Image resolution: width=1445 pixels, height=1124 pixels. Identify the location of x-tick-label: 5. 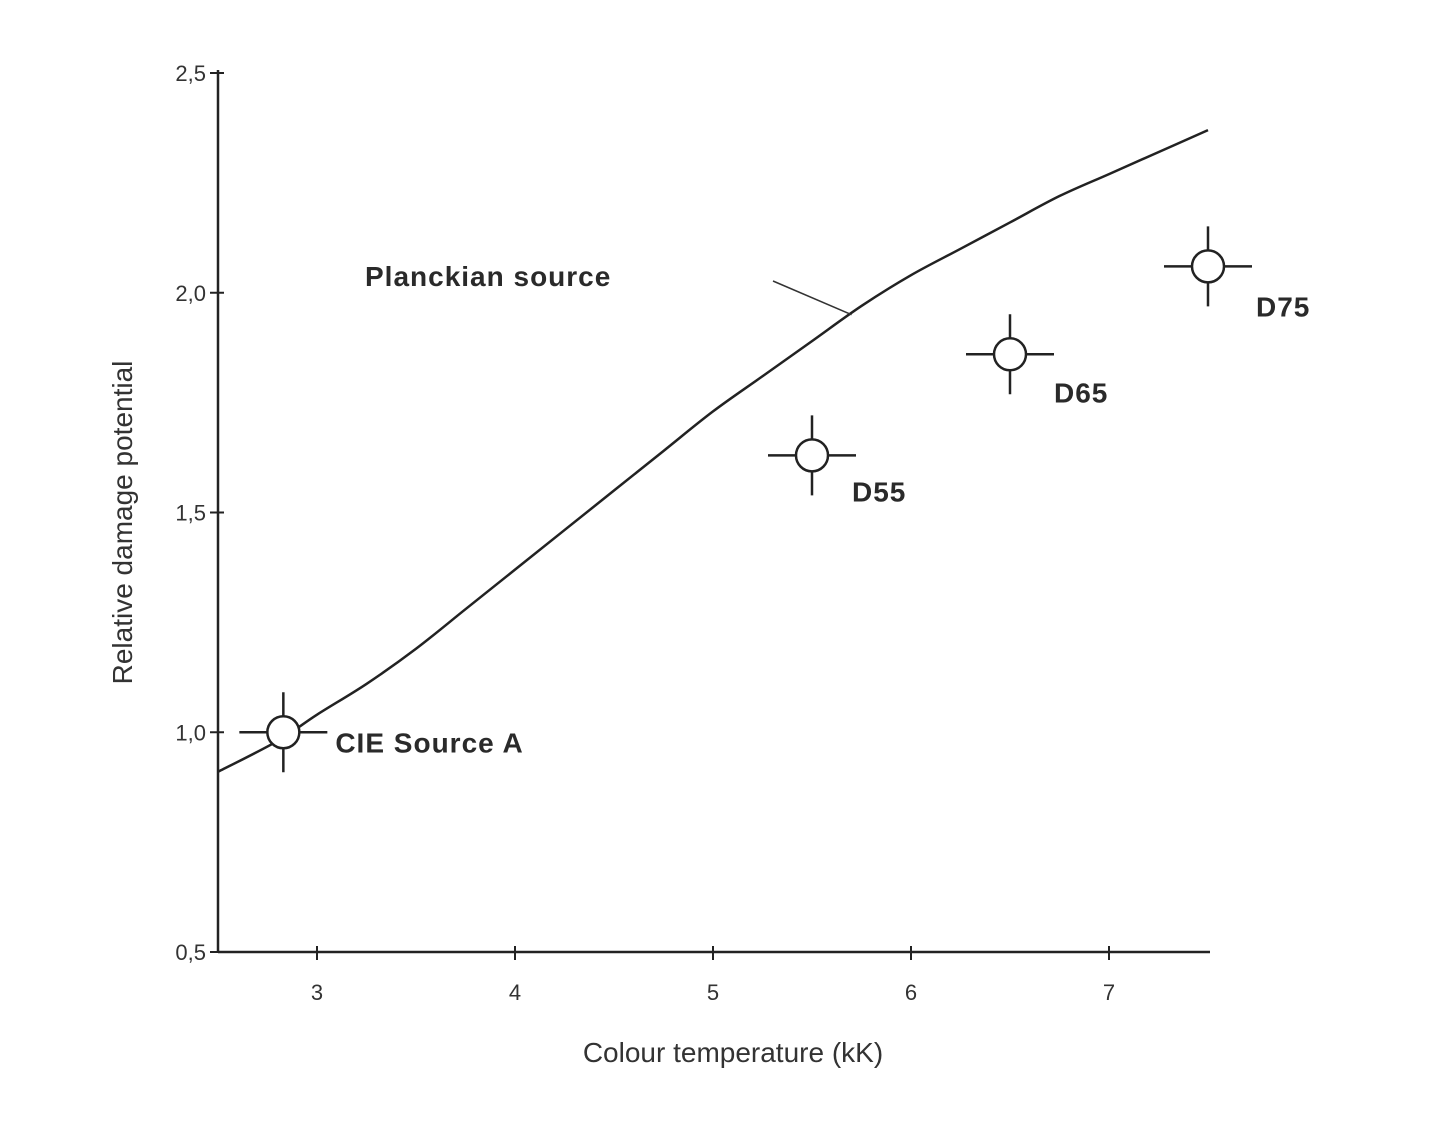
(713, 992).